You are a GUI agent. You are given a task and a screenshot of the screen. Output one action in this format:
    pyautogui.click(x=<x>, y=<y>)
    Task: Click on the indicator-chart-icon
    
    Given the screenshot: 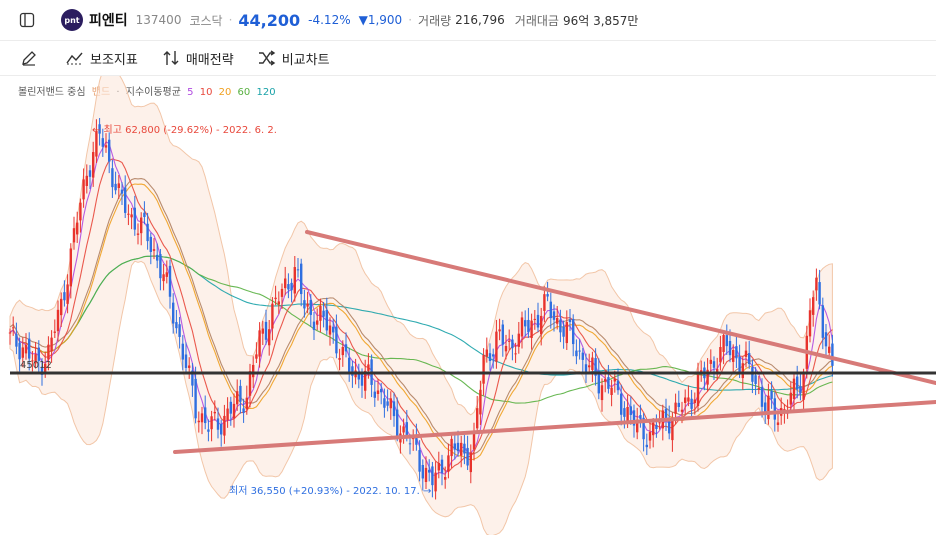 What is the action you would take?
    pyautogui.click(x=74, y=58)
    